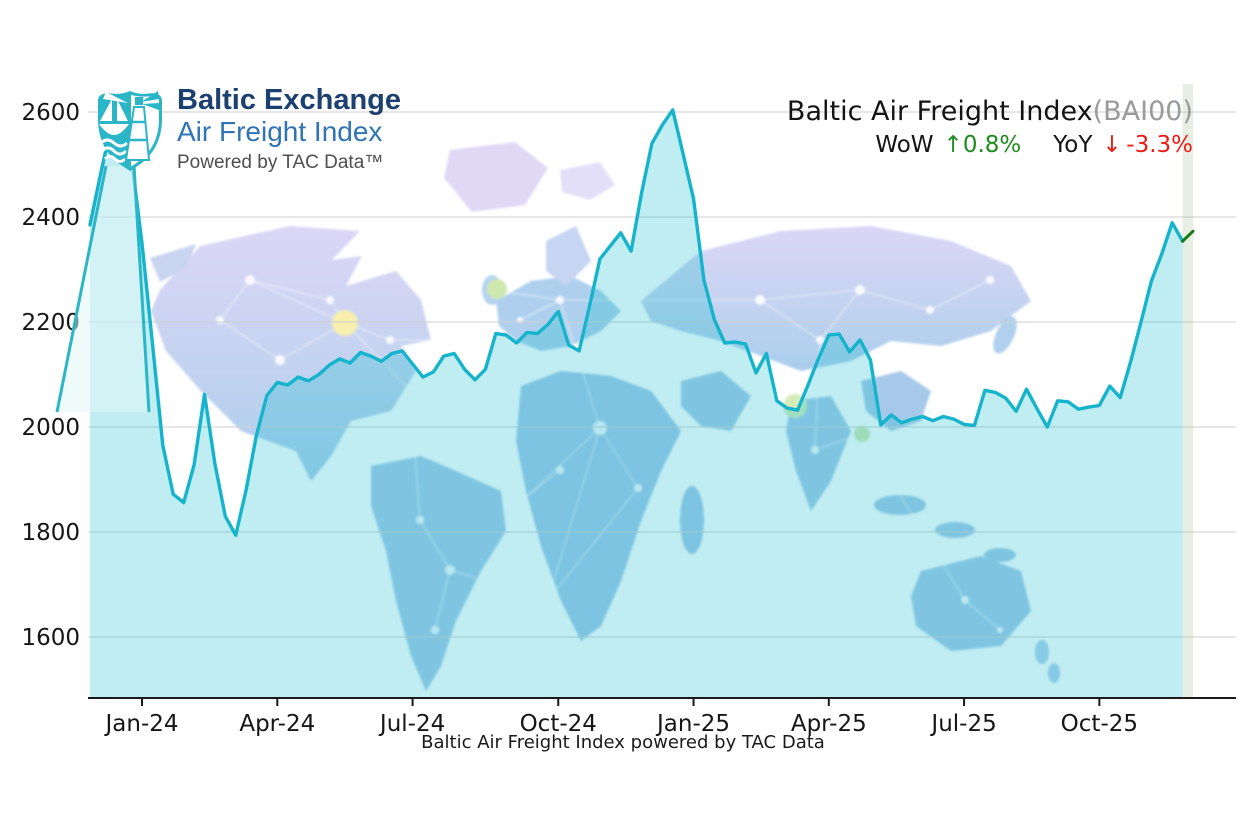 This screenshot has height=835, width=1251. What do you see at coordinates (50, 323) in the screenshot?
I see `y-tick-label: 2200` at bounding box center [50, 323].